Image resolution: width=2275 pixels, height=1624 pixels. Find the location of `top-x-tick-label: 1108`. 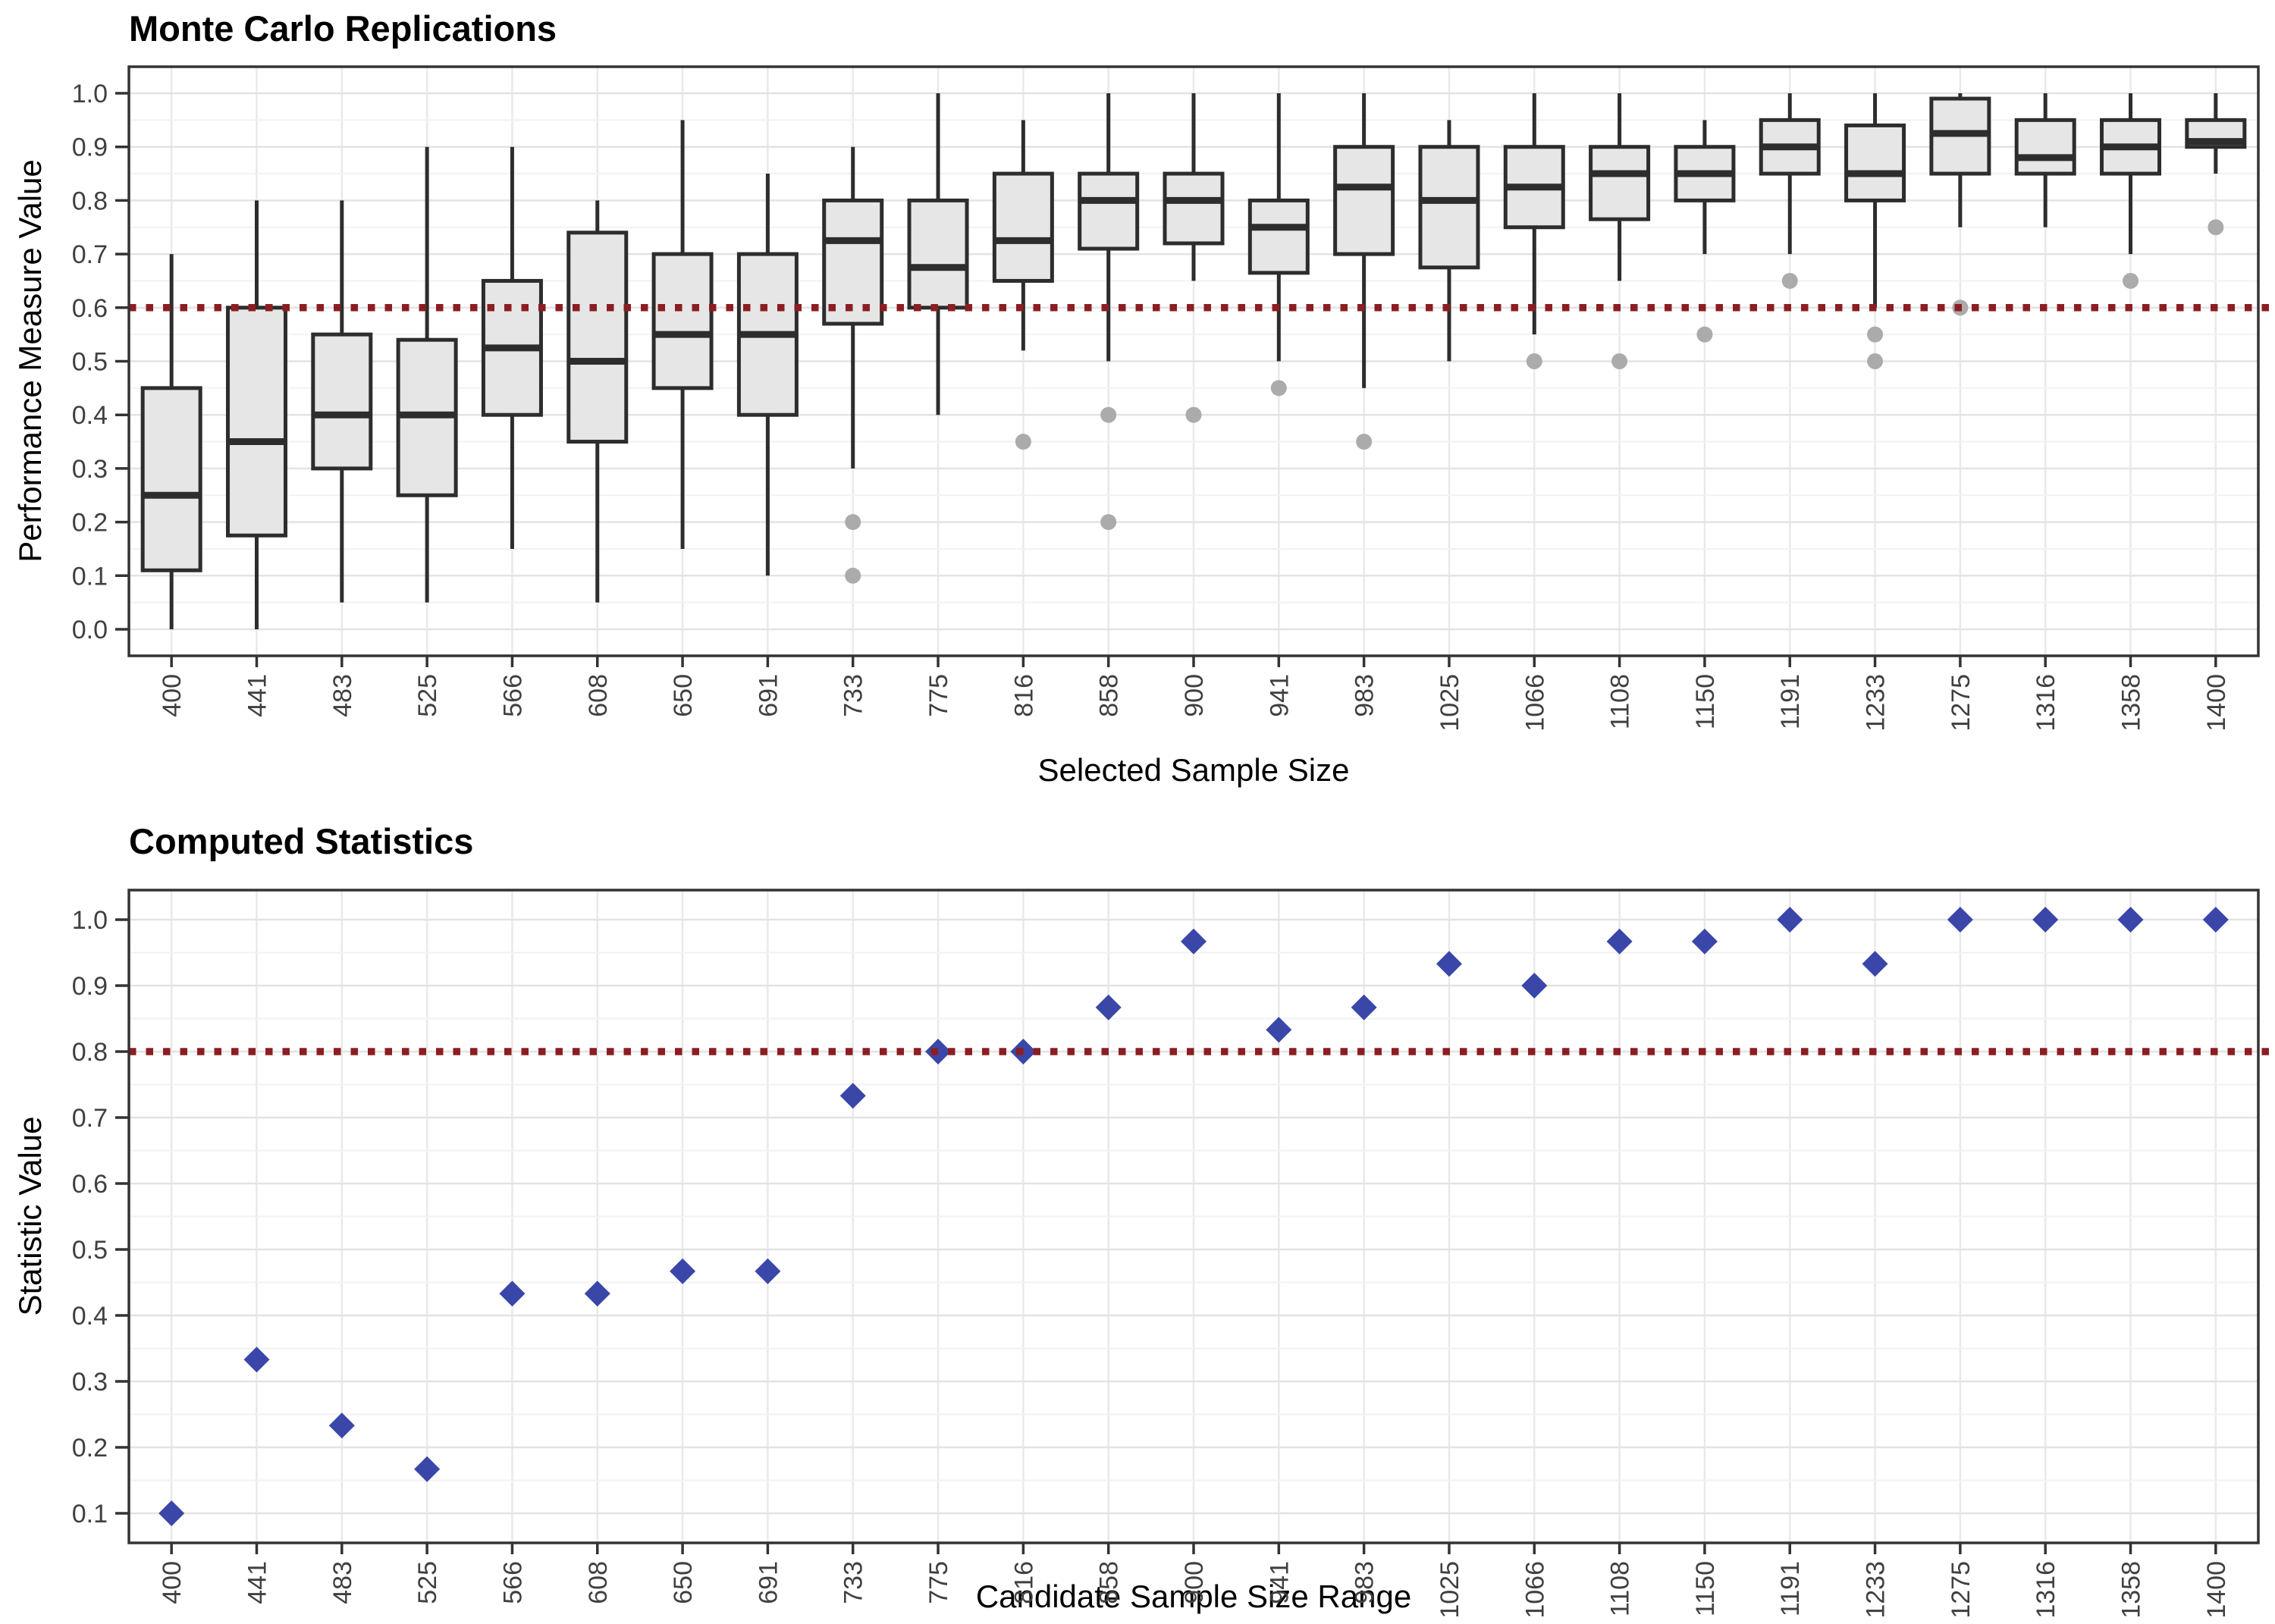

top-x-tick-label: 1108 is located at coordinates (1620, 701).